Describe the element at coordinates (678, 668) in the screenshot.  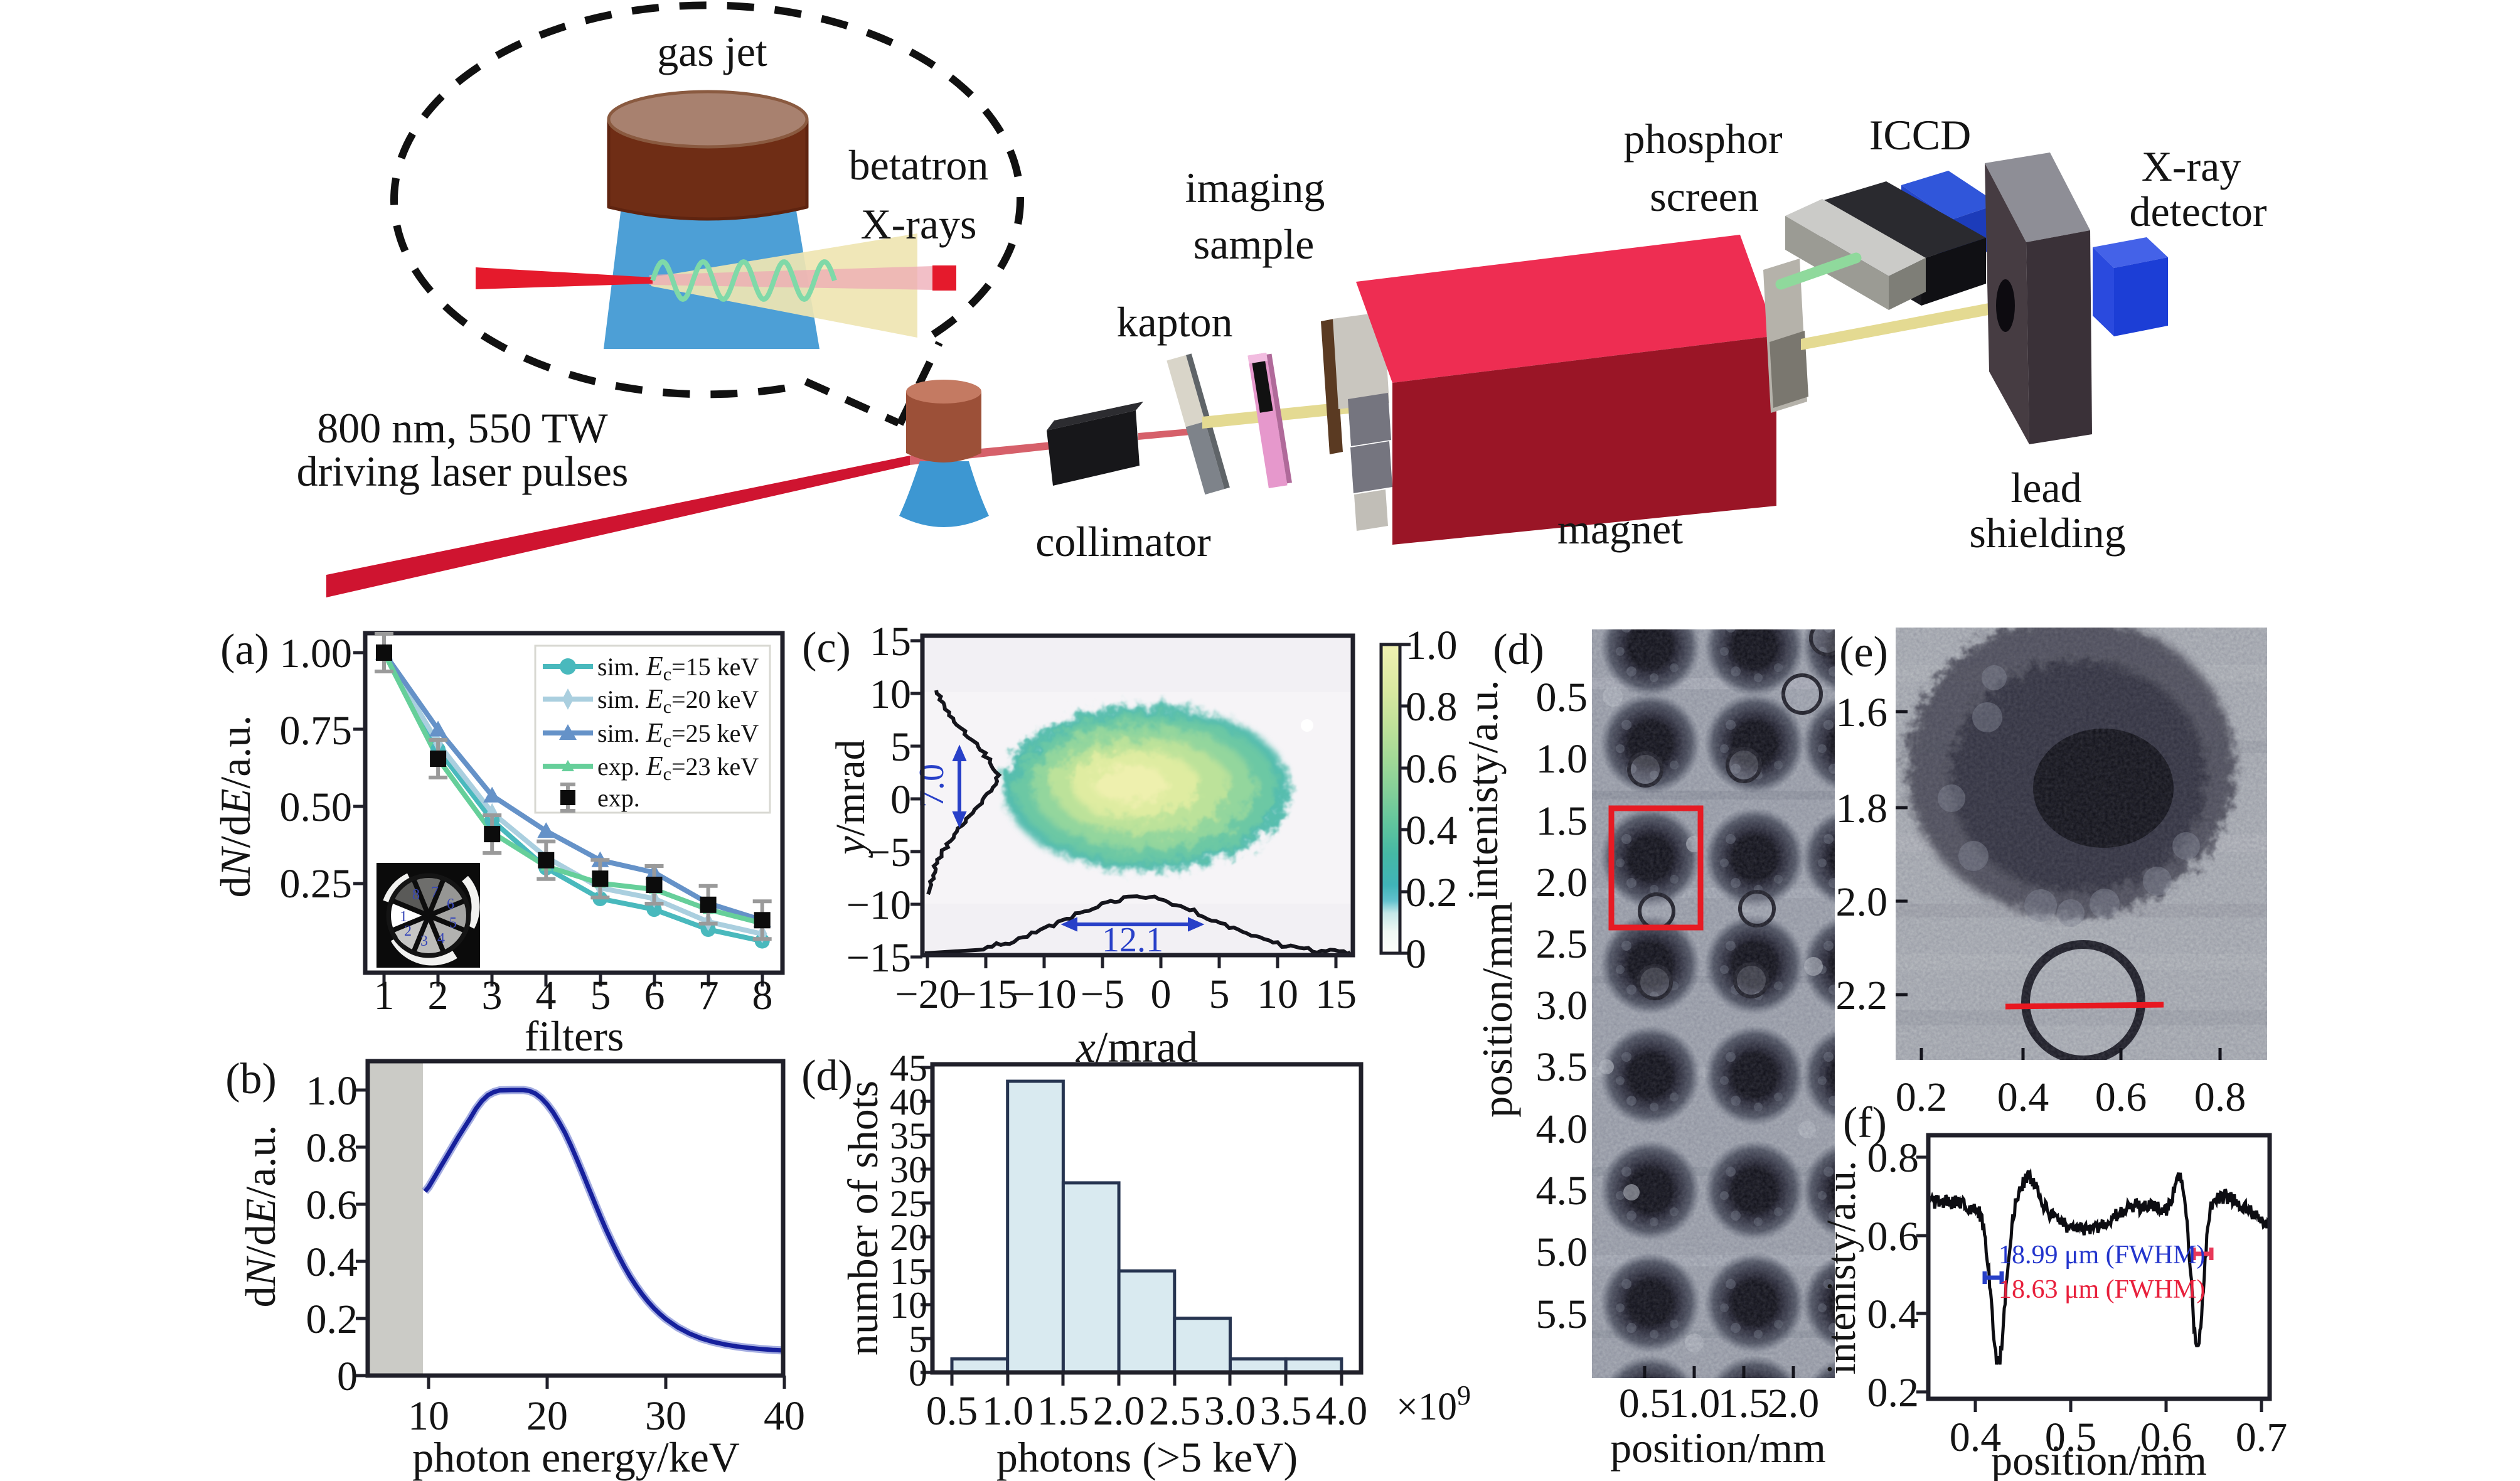
I see `svg-text: sim. Ec=15 keV` at that location.